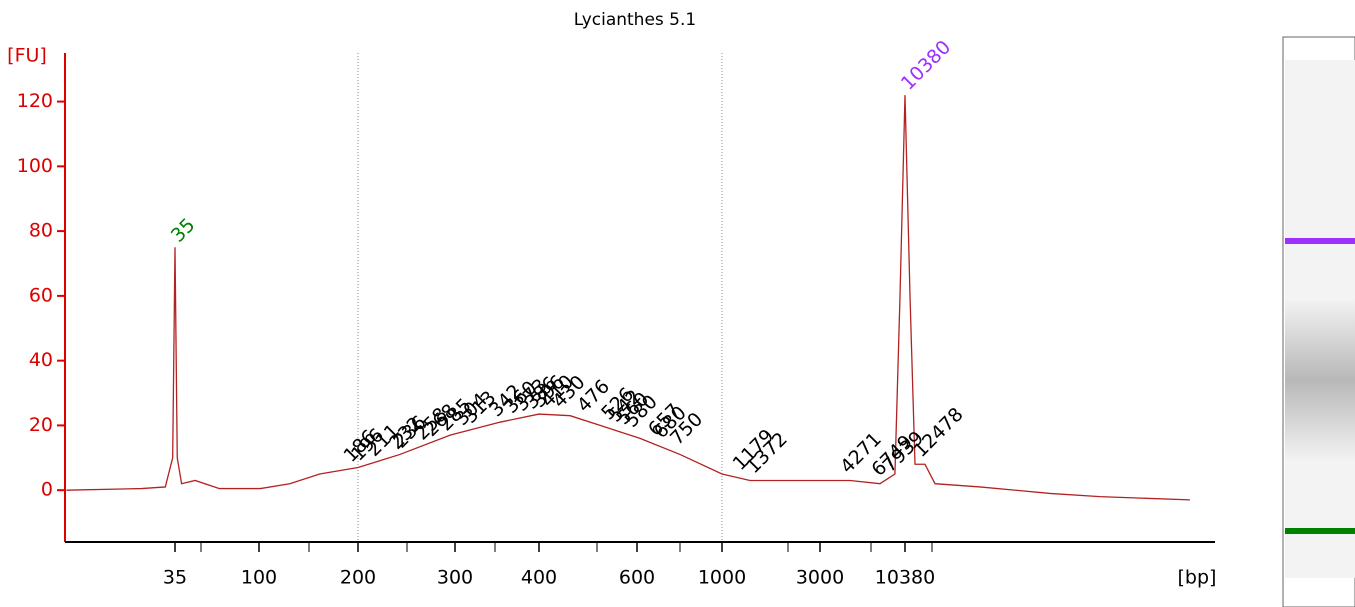 This screenshot has width=1355, height=607. What do you see at coordinates (938, 432) in the screenshot?
I see `peak-label: 12478` at bounding box center [938, 432].